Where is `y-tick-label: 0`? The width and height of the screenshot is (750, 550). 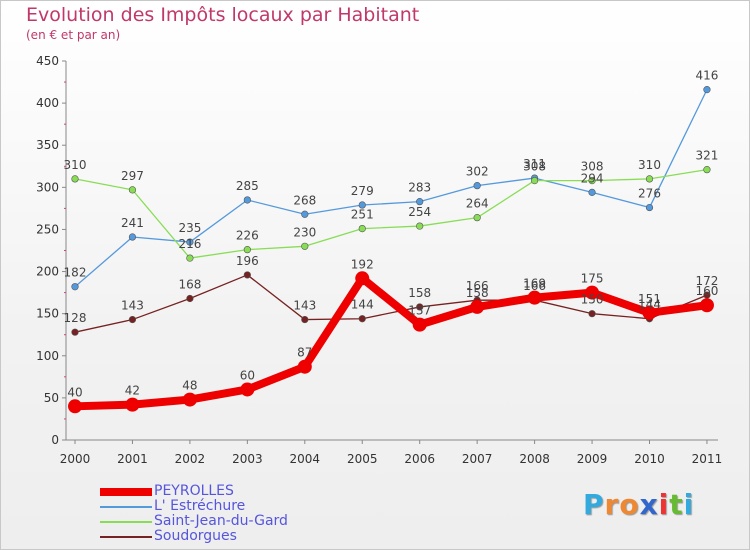
y-tick-label: 0 is located at coordinates (55, 440).